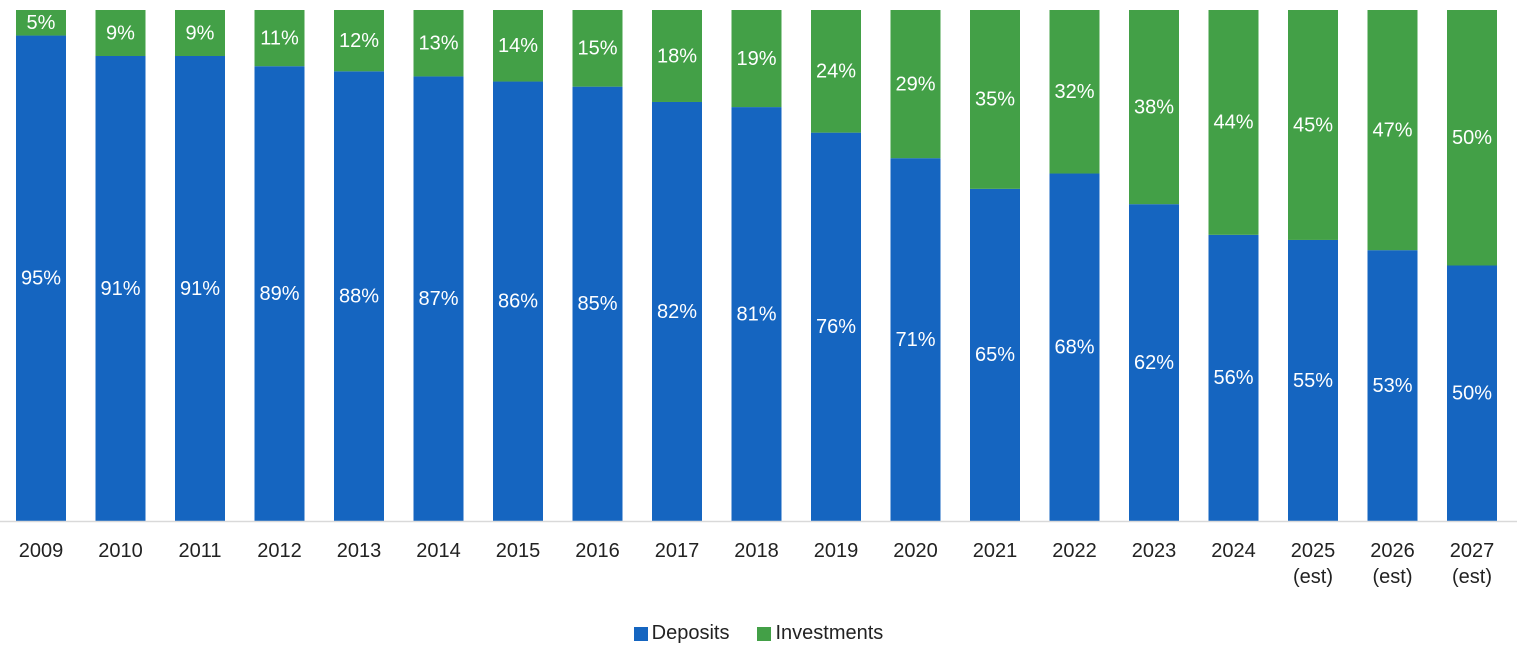  I want to click on x-tick-label: 2012, so click(279, 551).